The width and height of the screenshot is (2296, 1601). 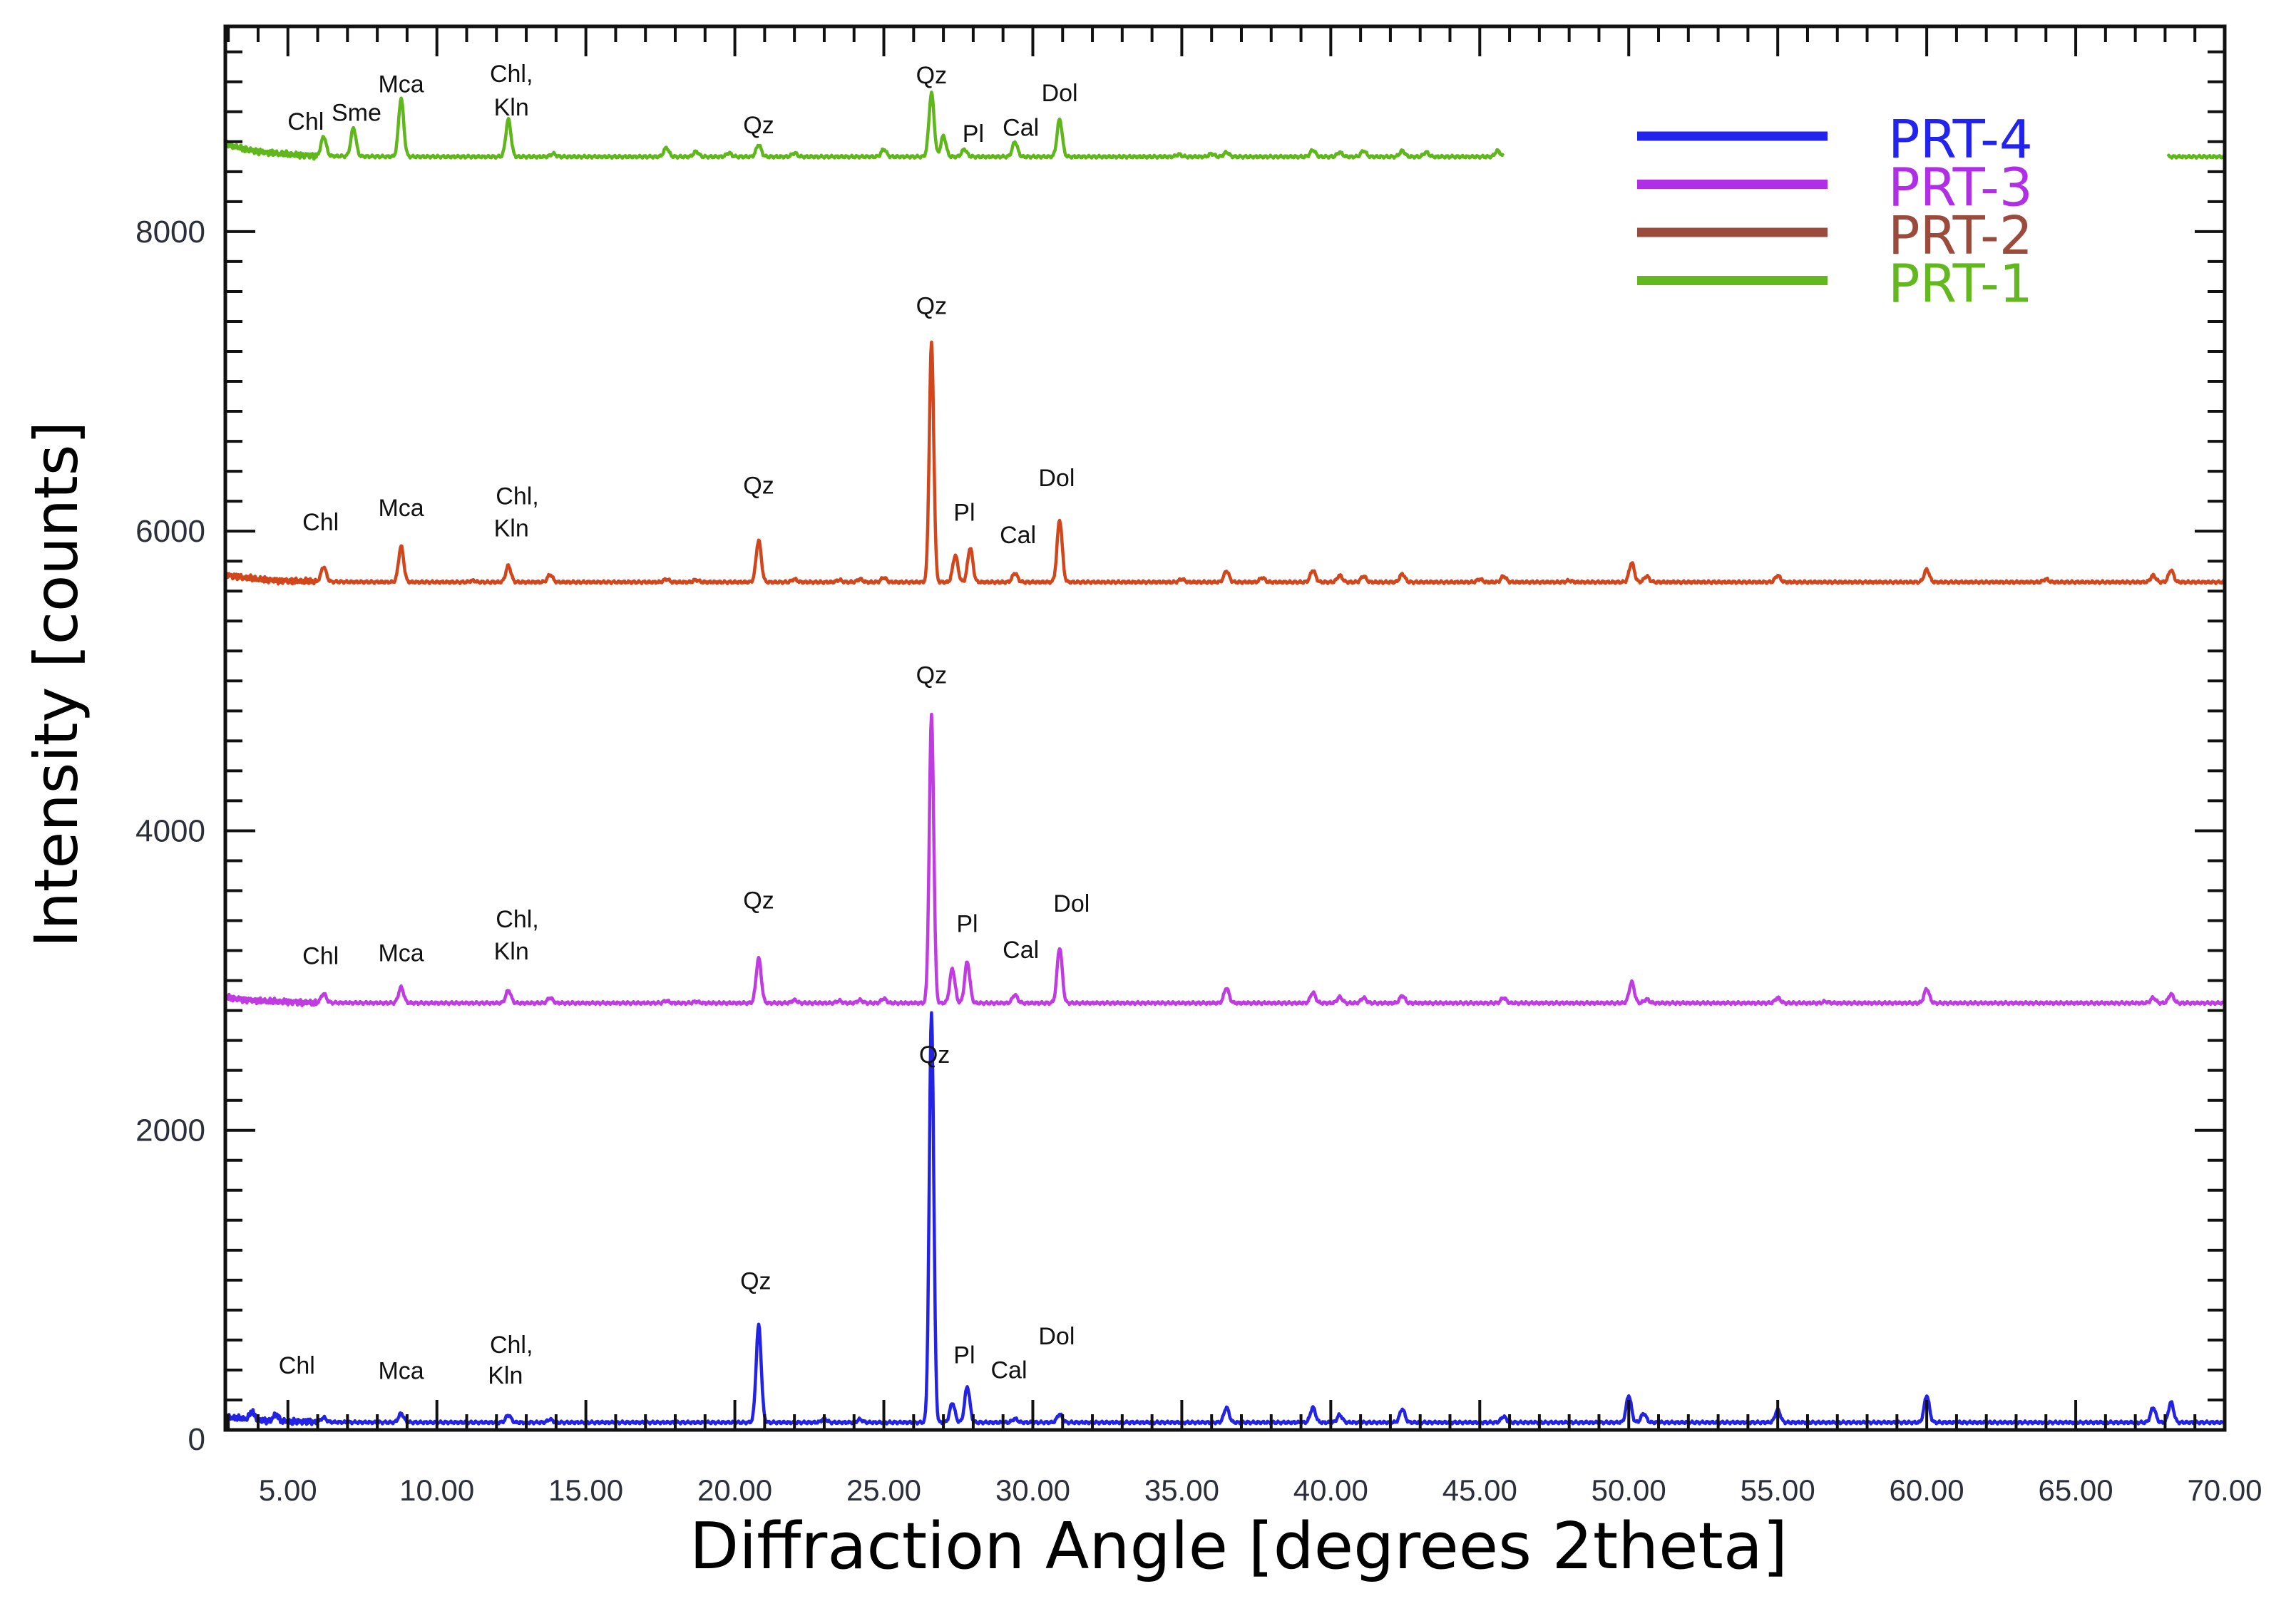 I want to click on x-tick-label: 30.00, so click(x=1032, y=1490).